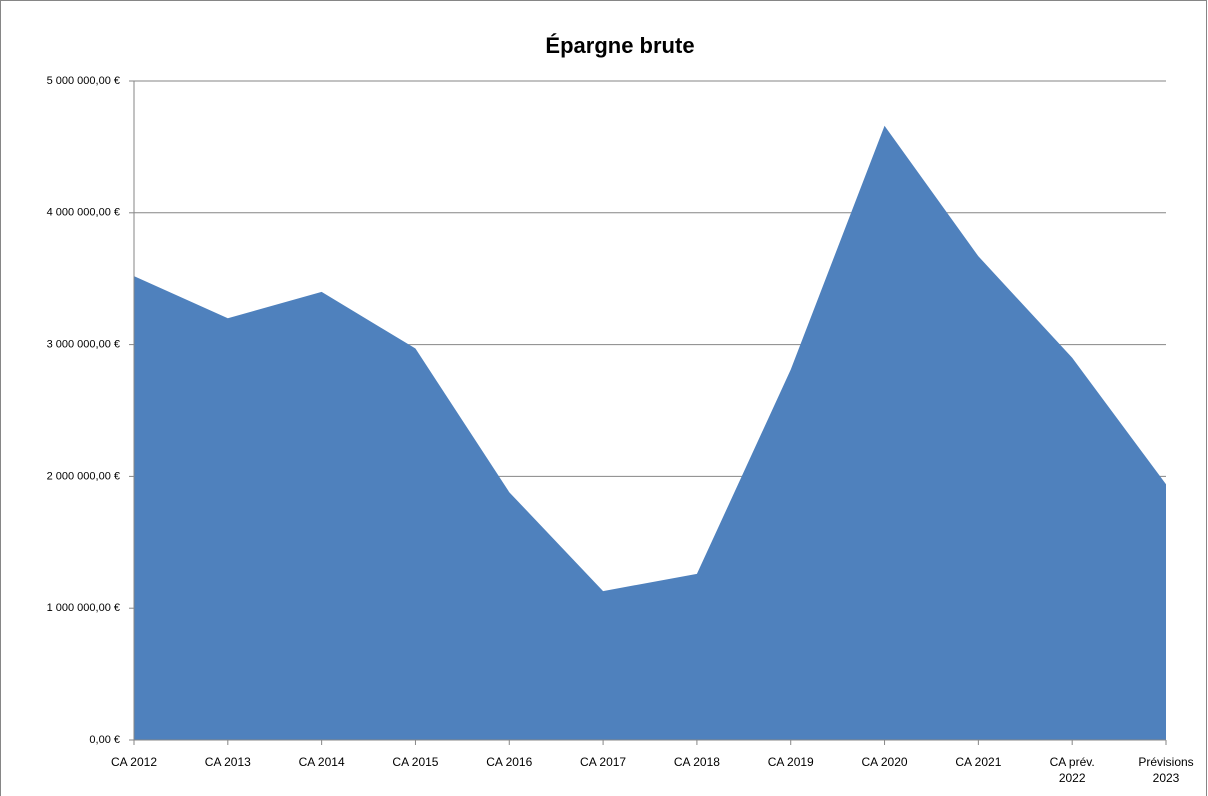 This screenshot has height=796, width=1208. I want to click on x-tick-label: CA 2021, so click(978, 762).